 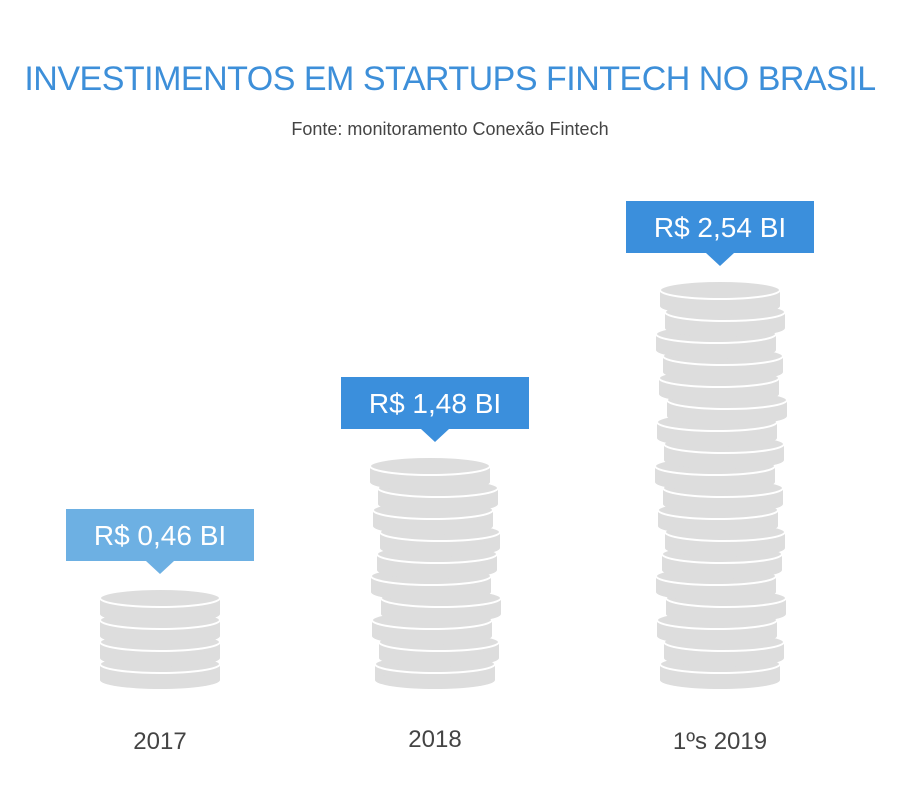 I want to click on value-label: R$ 2,54 BI, so click(x=720, y=227).